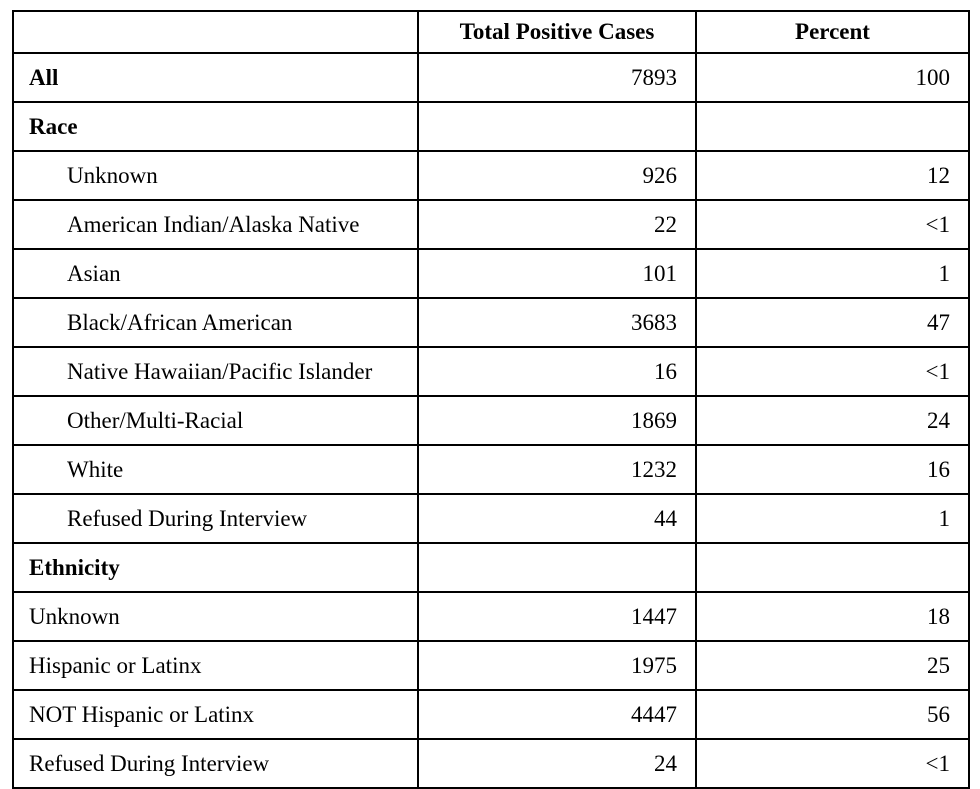 This screenshot has height=789, width=980. What do you see at coordinates (215, 714) in the screenshot?
I see `row-label: NOT Hispanic or Latinx` at bounding box center [215, 714].